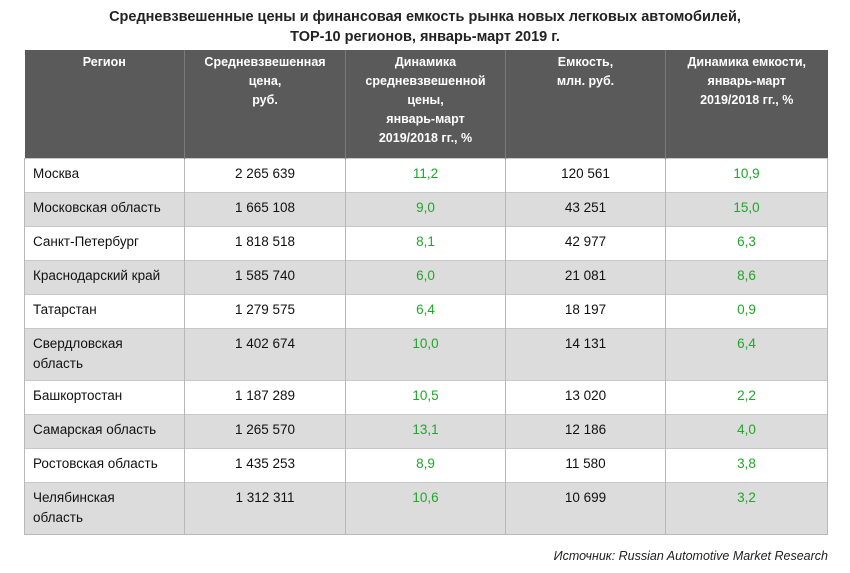 The width and height of the screenshot is (850, 573). I want to click on capacity-dynamics-cell: 2,2, so click(746, 396).